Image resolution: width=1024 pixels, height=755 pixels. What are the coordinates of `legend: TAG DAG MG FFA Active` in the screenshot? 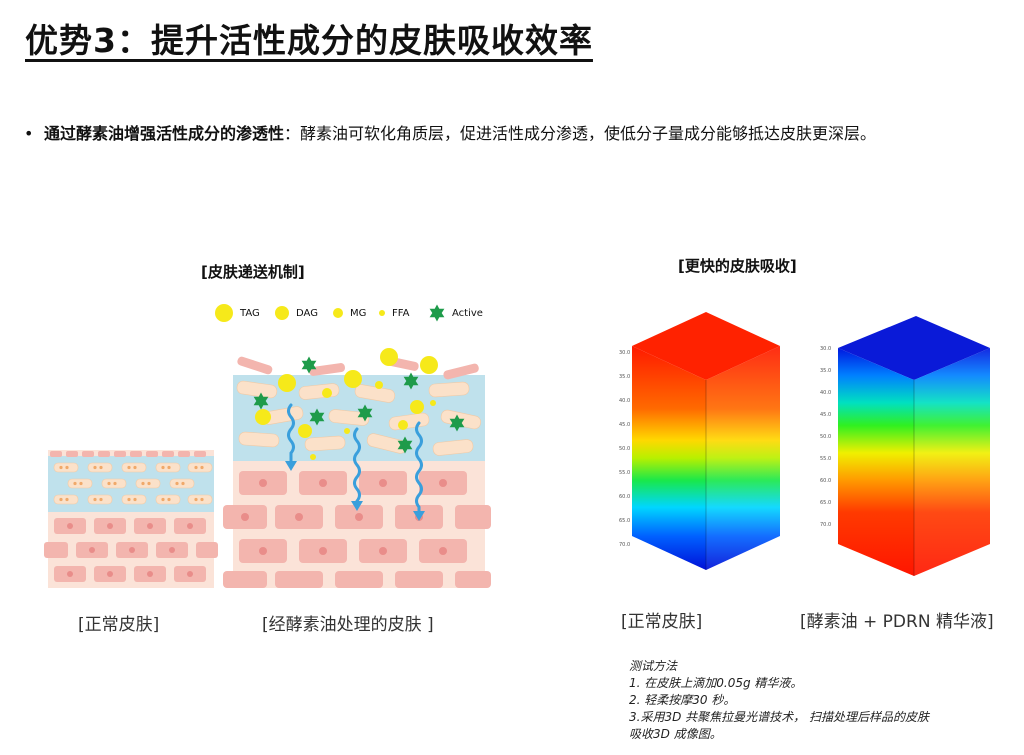 It's located at (364, 313).